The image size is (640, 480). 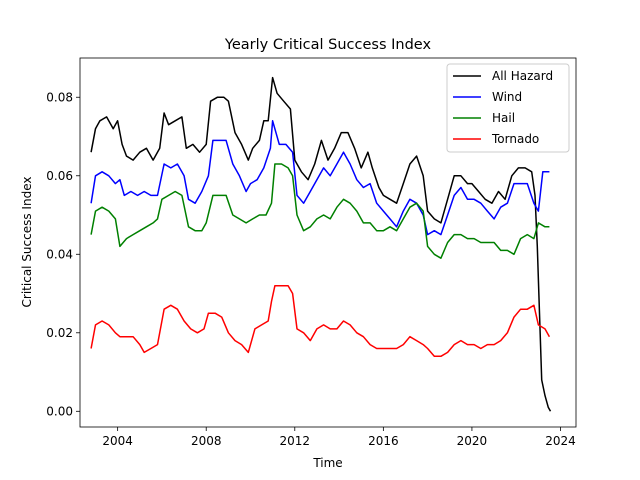 What do you see at coordinates (522, 76) in the screenshot?
I see `legend-label-all-hazard: All Hazard` at bounding box center [522, 76].